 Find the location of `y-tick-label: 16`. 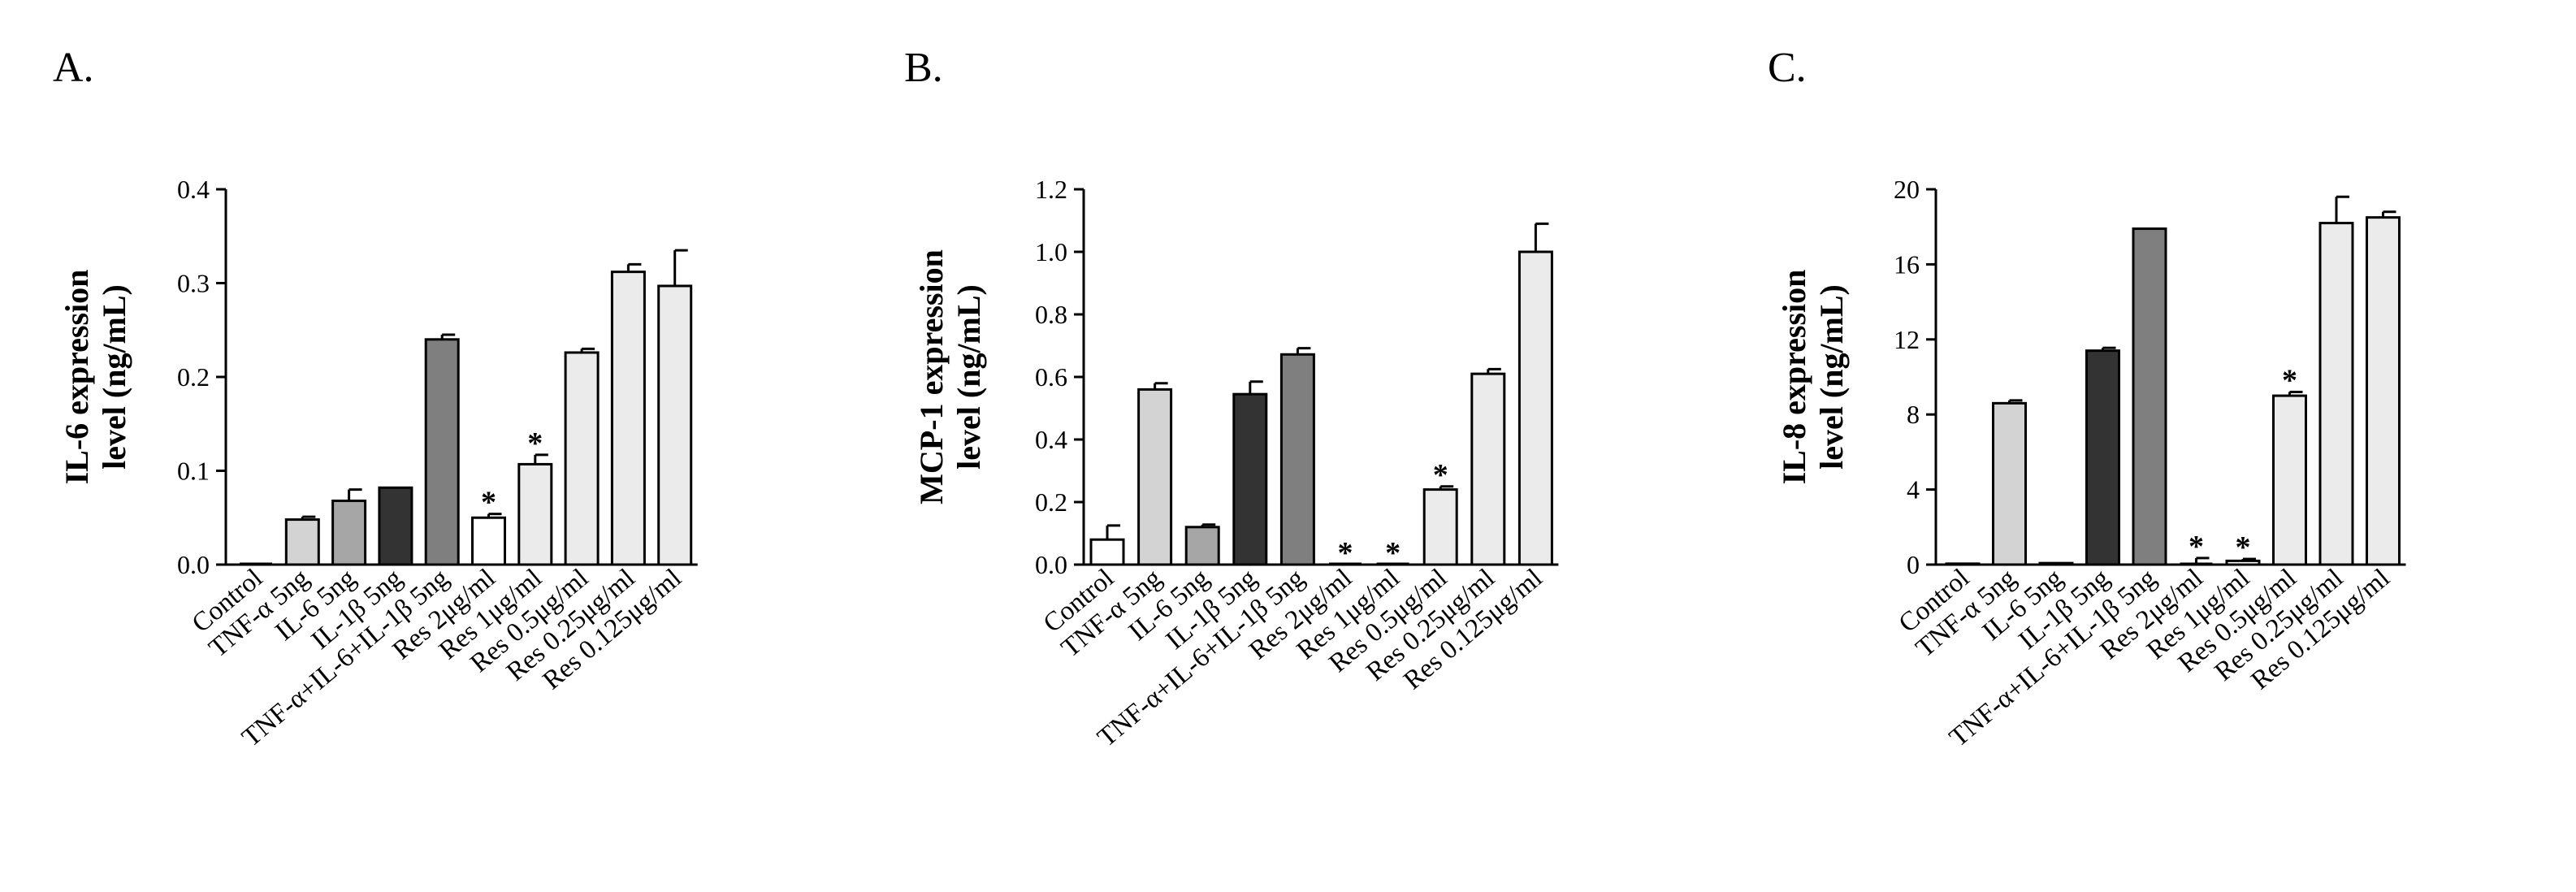

y-tick-label: 16 is located at coordinates (1907, 264).